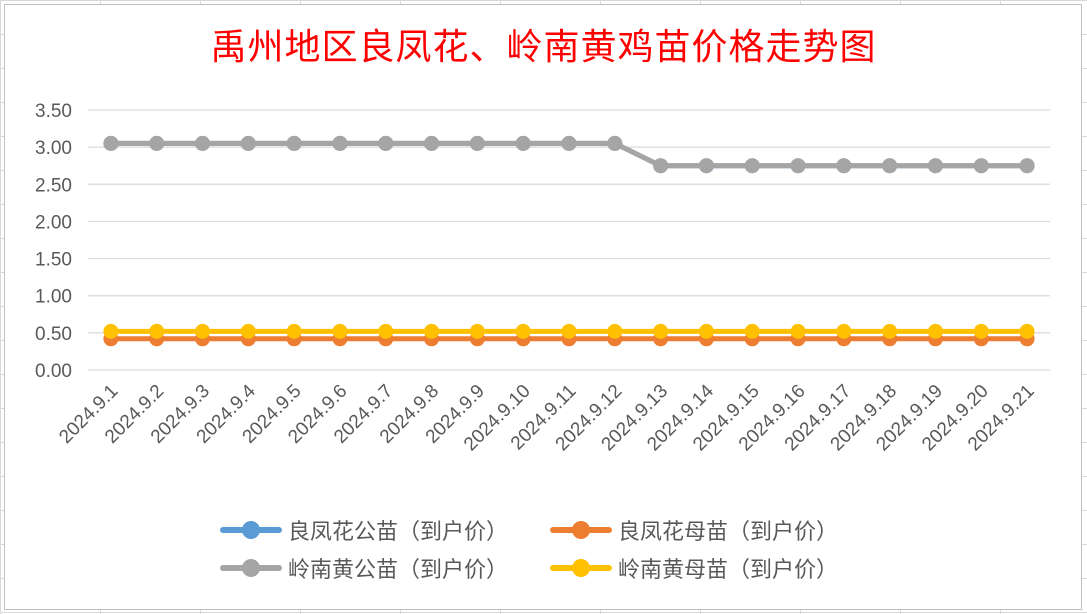  What do you see at coordinates (53, 260) in the screenshot?
I see `y-tick-label: 1.50` at bounding box center [53, 260].